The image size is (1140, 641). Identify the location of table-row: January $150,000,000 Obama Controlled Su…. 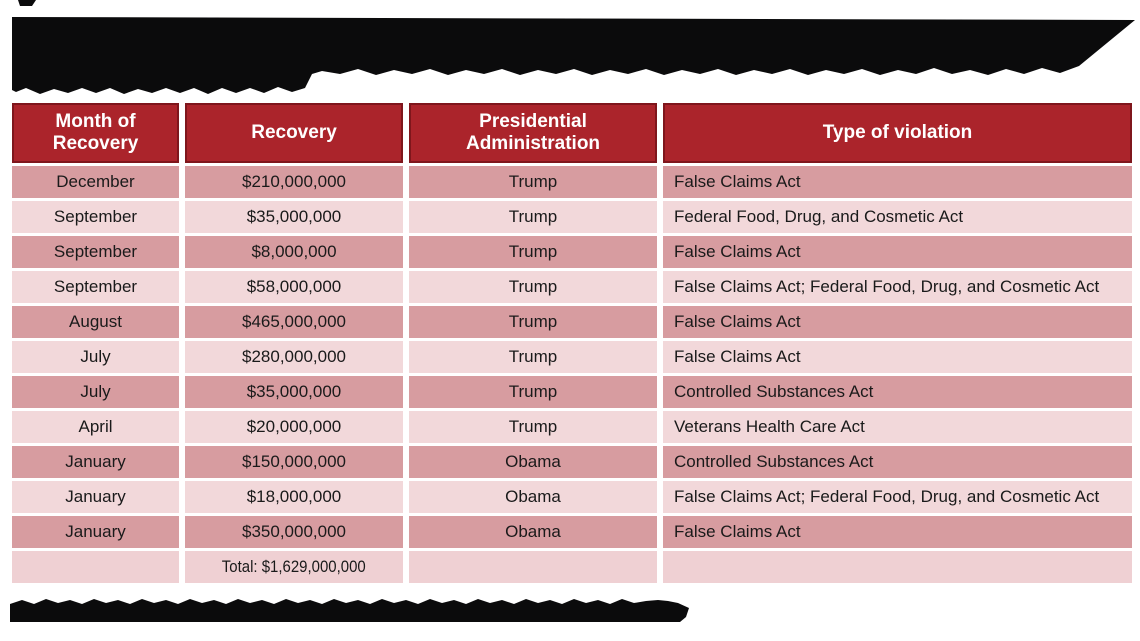
(572, 462).